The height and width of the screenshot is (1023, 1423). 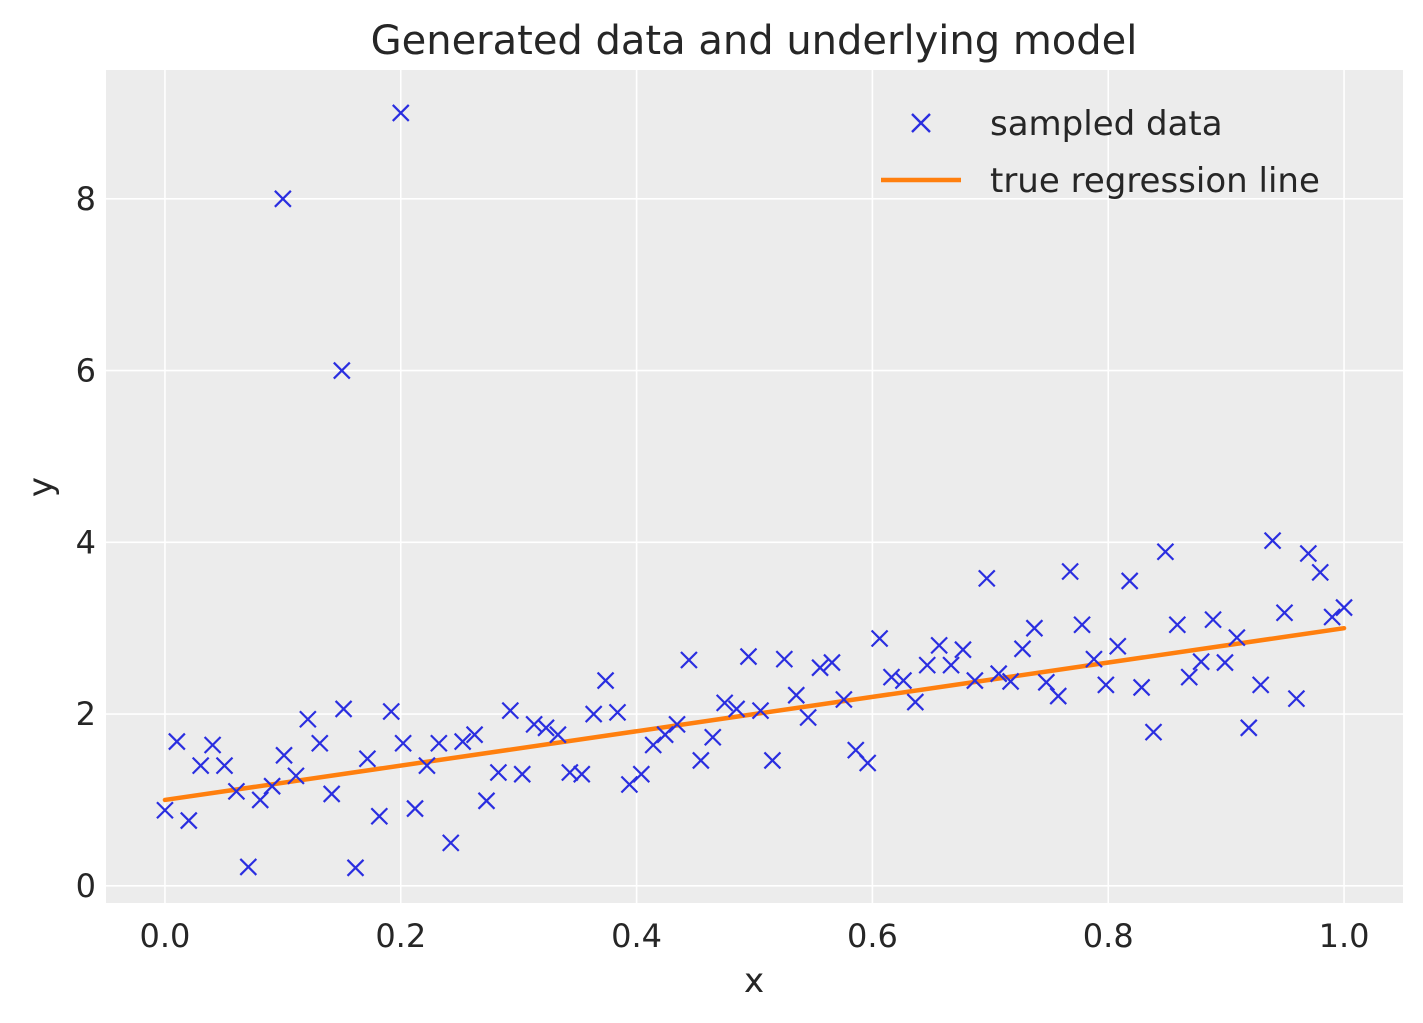 What do you see at coordinates (754, 41) in the screenshot?
I see `chart-title: Generated data and underlying model` at bounding box center [754, 41].